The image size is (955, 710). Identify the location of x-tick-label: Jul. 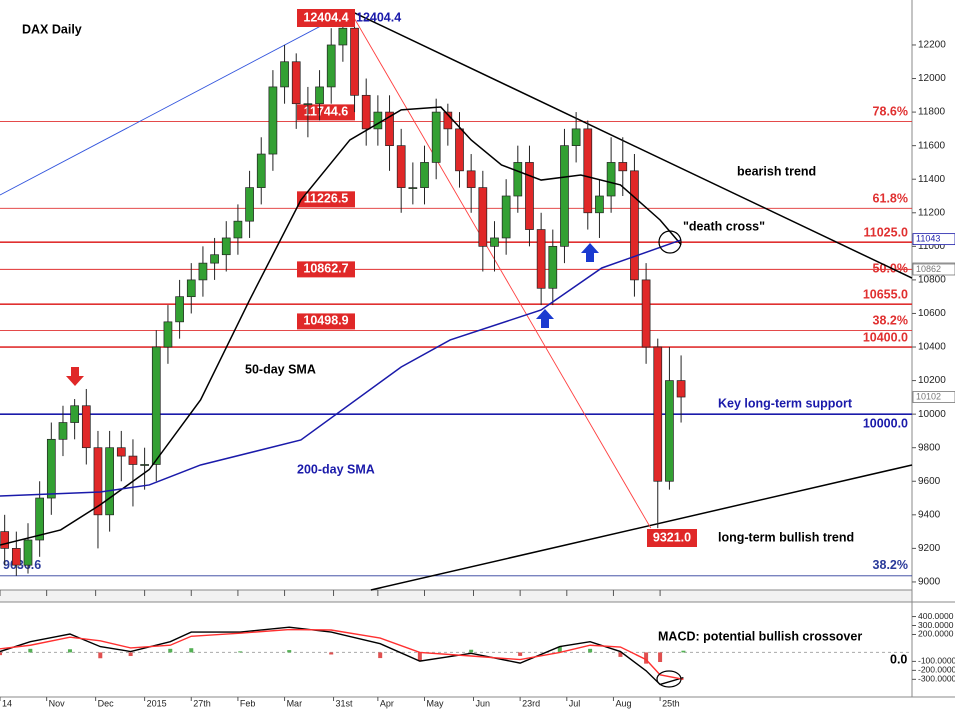
(575, 703).